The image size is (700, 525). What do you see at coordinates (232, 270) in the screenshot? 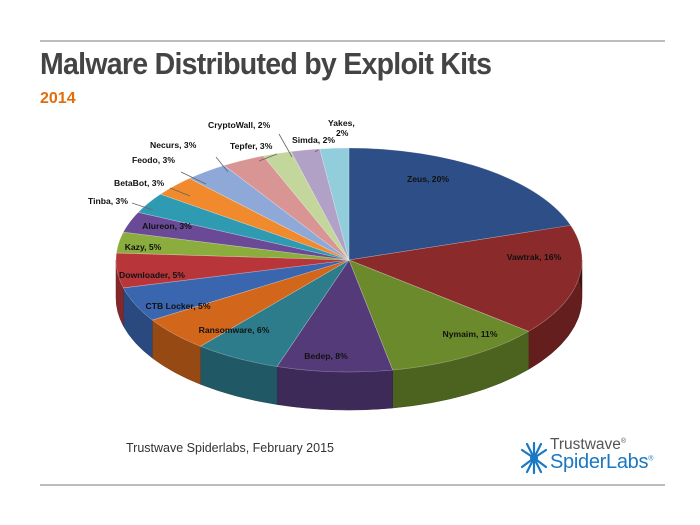
I see `slice-kazy` at bounding box center [232, 270].